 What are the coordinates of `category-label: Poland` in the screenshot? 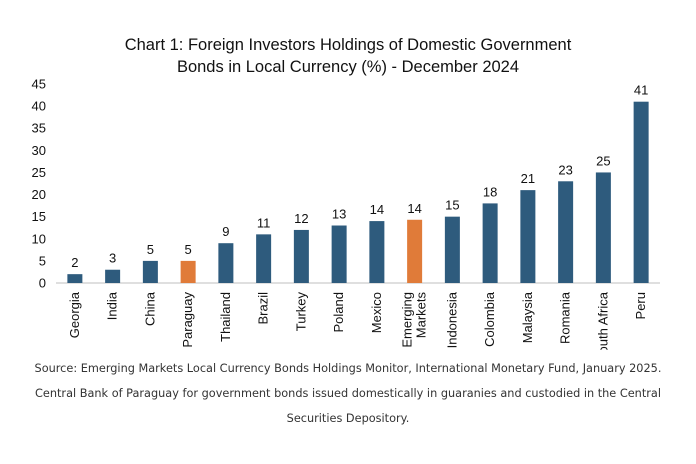 It's located at (338, 312).